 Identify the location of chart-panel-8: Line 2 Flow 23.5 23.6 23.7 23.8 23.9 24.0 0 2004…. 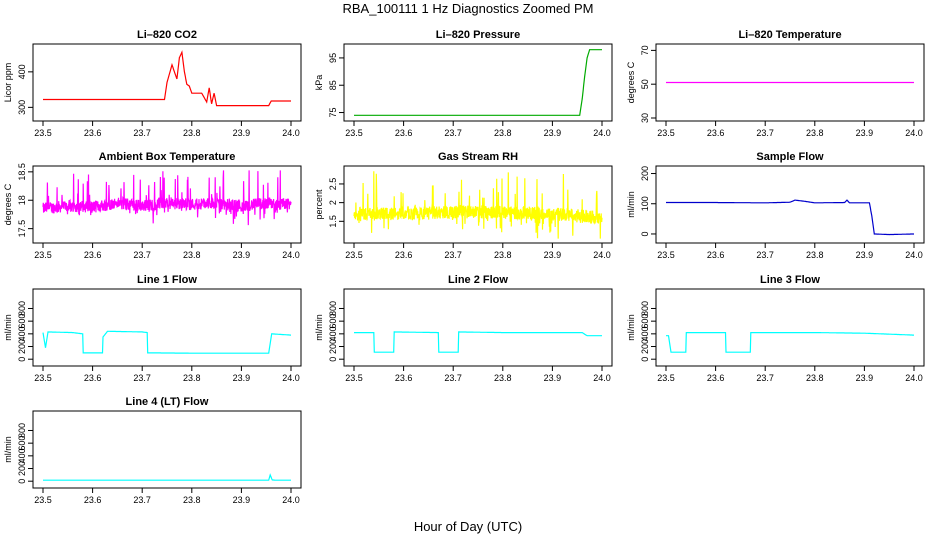
(463, 328).